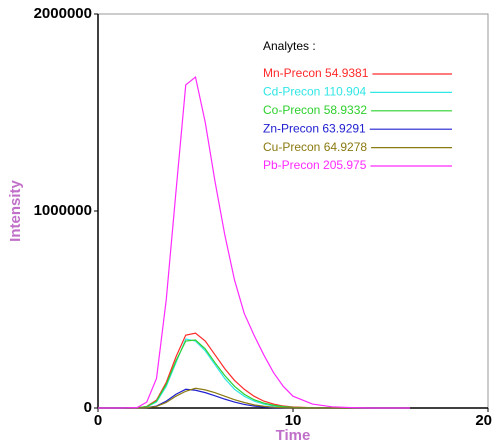 The height and width of the screenshot is (444, 492). Describe the element at coordinates (88, 407) in the screenshot. I see `y-tick-label: 0` at that location.